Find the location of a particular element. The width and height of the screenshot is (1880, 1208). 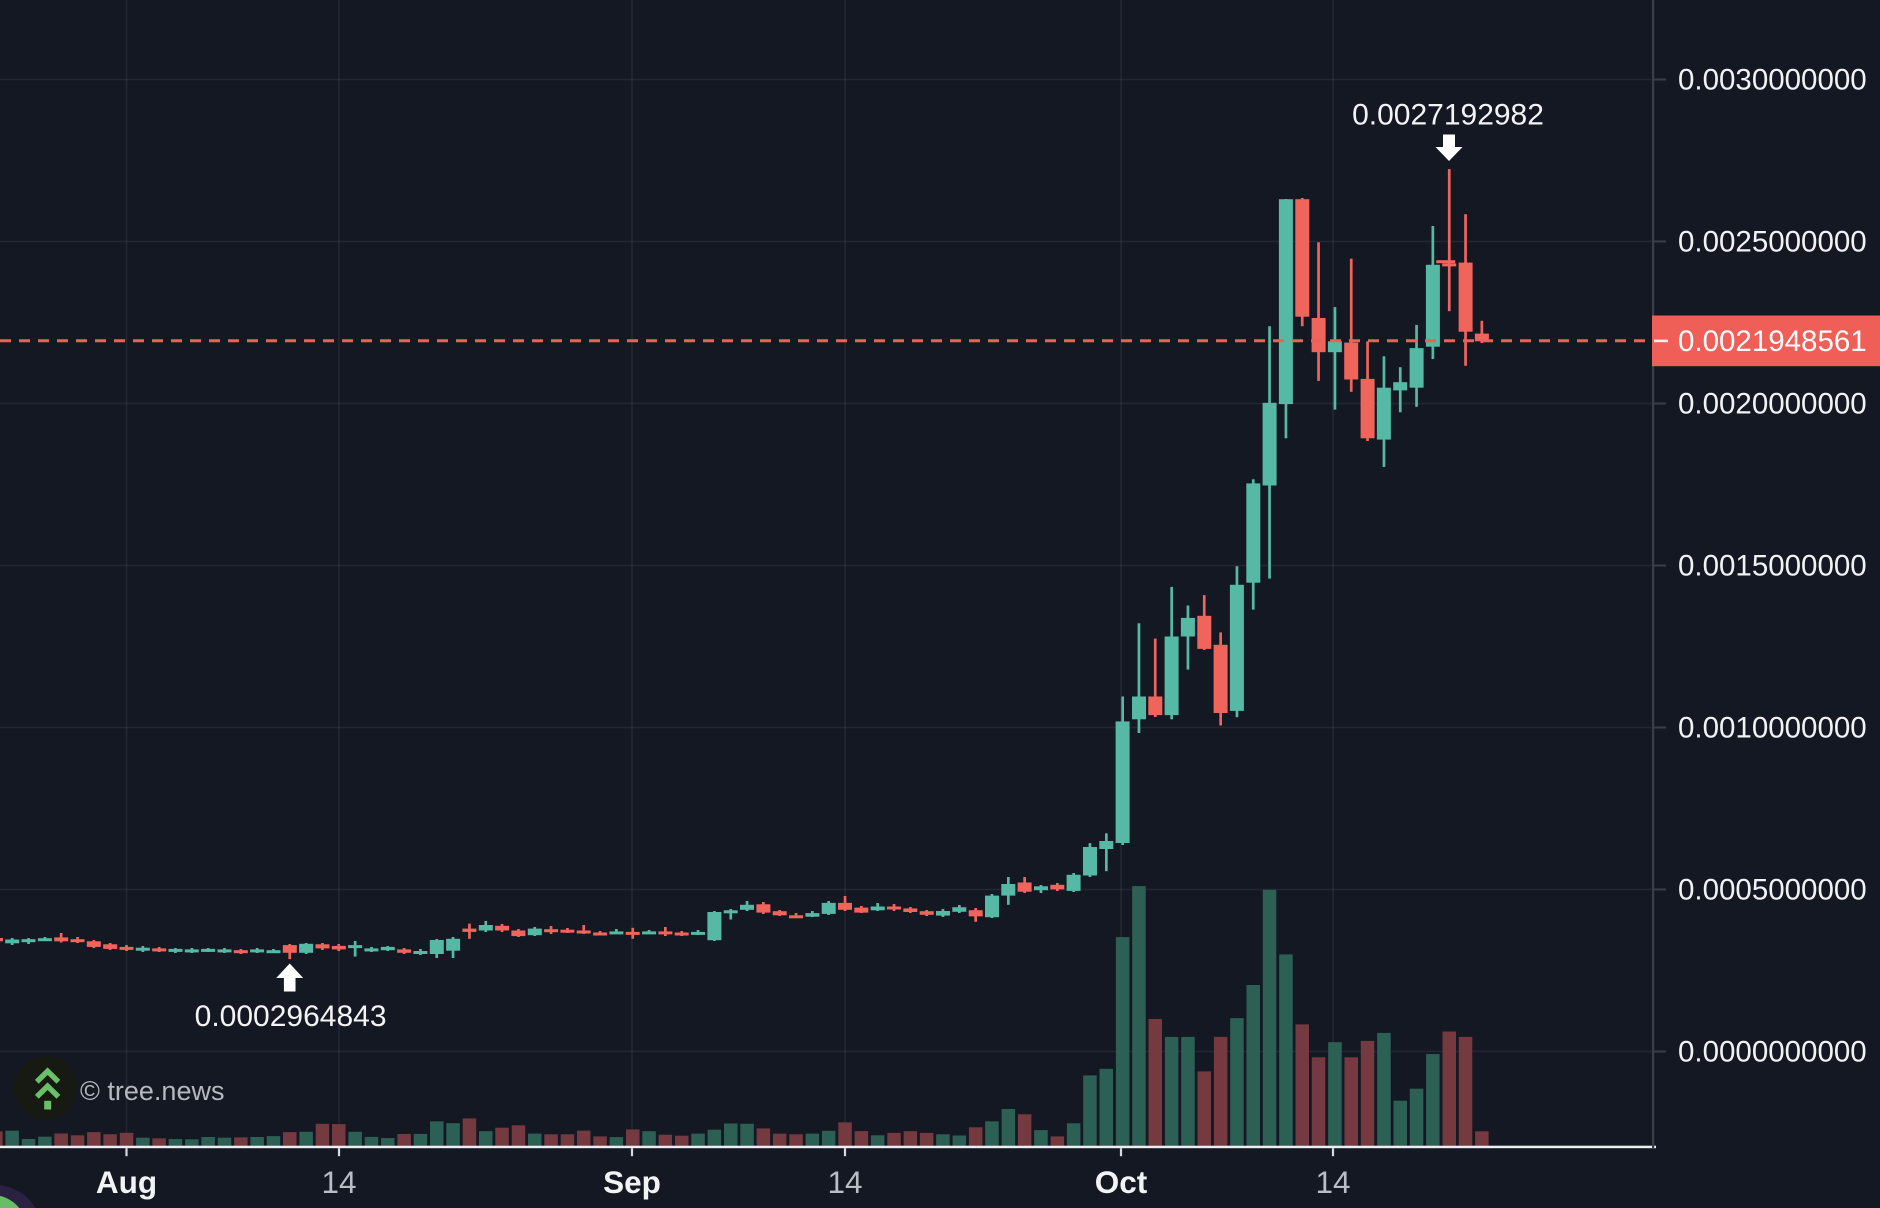

svg-text: © tree.news is located at coordinates (152, 1091).